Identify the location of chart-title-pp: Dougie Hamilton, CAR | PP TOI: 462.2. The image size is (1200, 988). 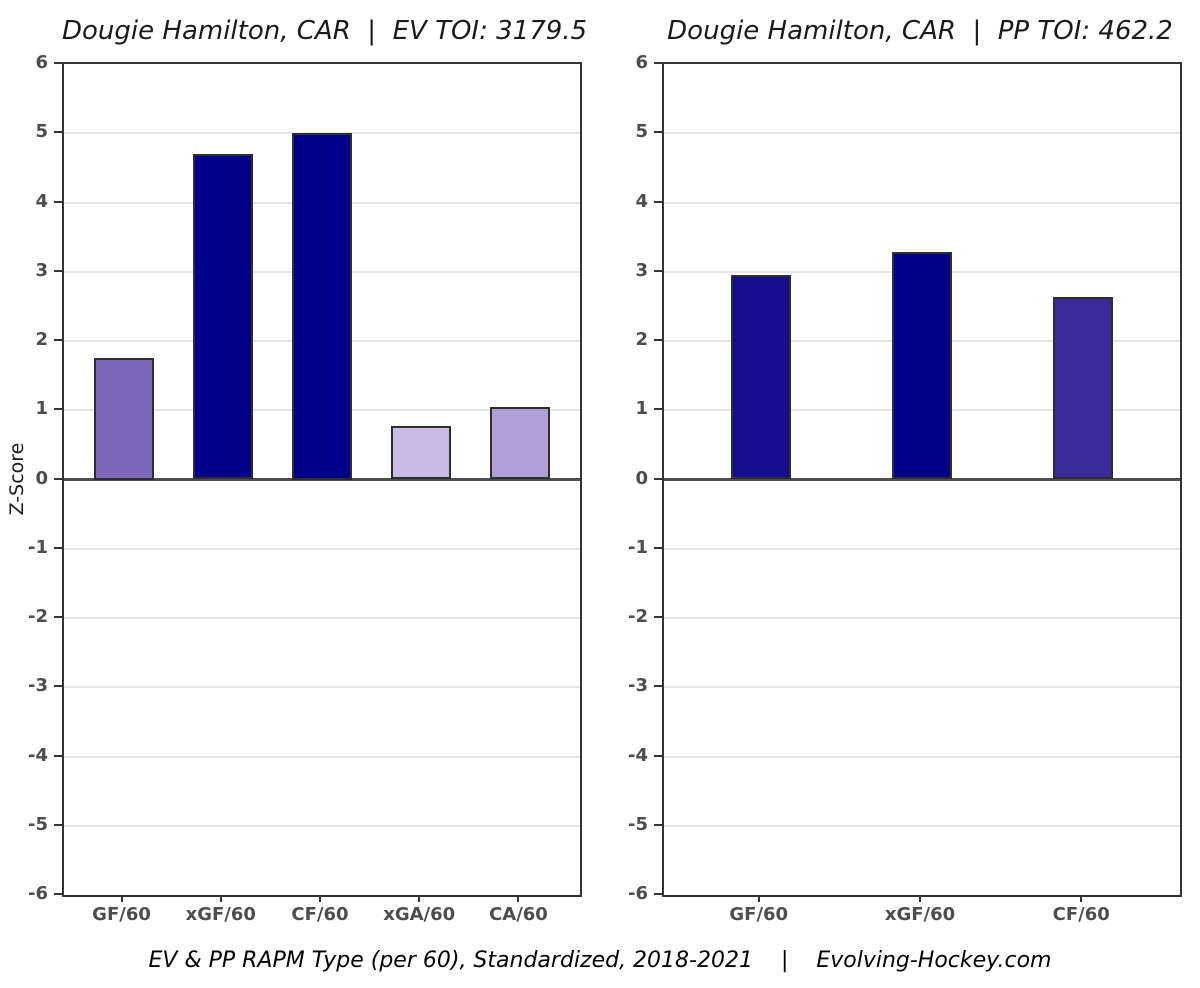
(920, 31).